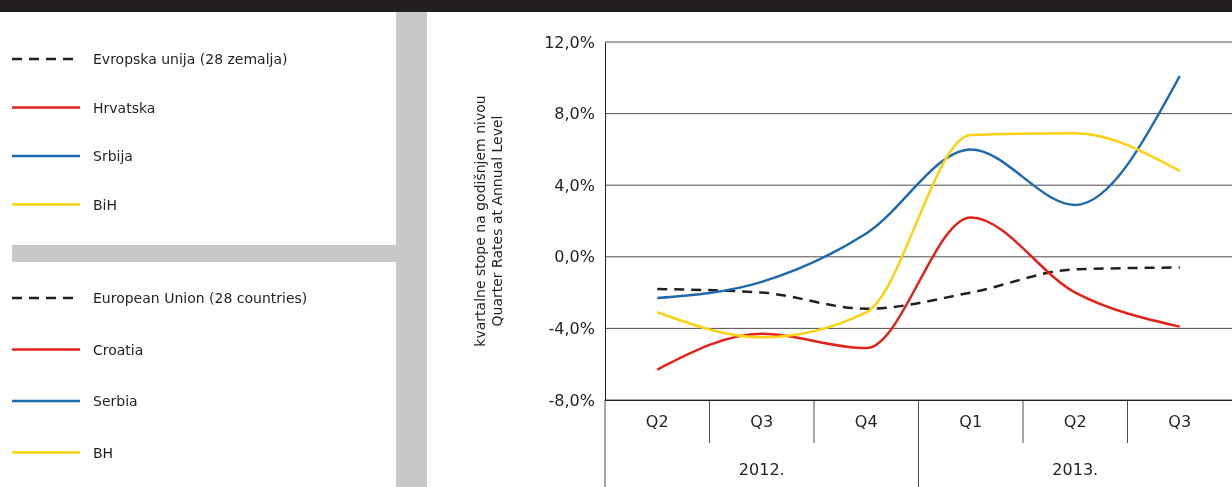 This screenshot has width=1232, height=487. What do you see at coordinates (574, 114) in the screenshot?
I see `y-tick-label: 8,0%` at bounding box center [574, 114].